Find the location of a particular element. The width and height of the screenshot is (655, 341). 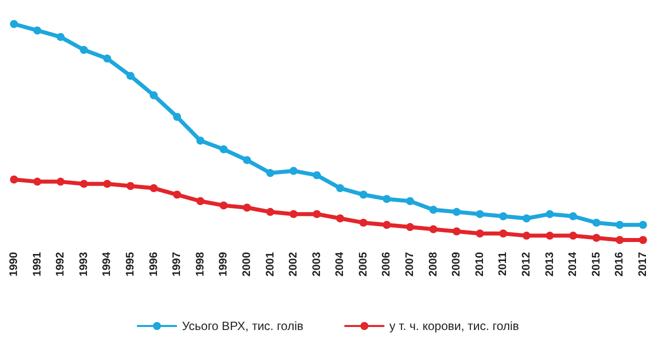

x-tick-label: 1993 is located at coordinates (84, 264).